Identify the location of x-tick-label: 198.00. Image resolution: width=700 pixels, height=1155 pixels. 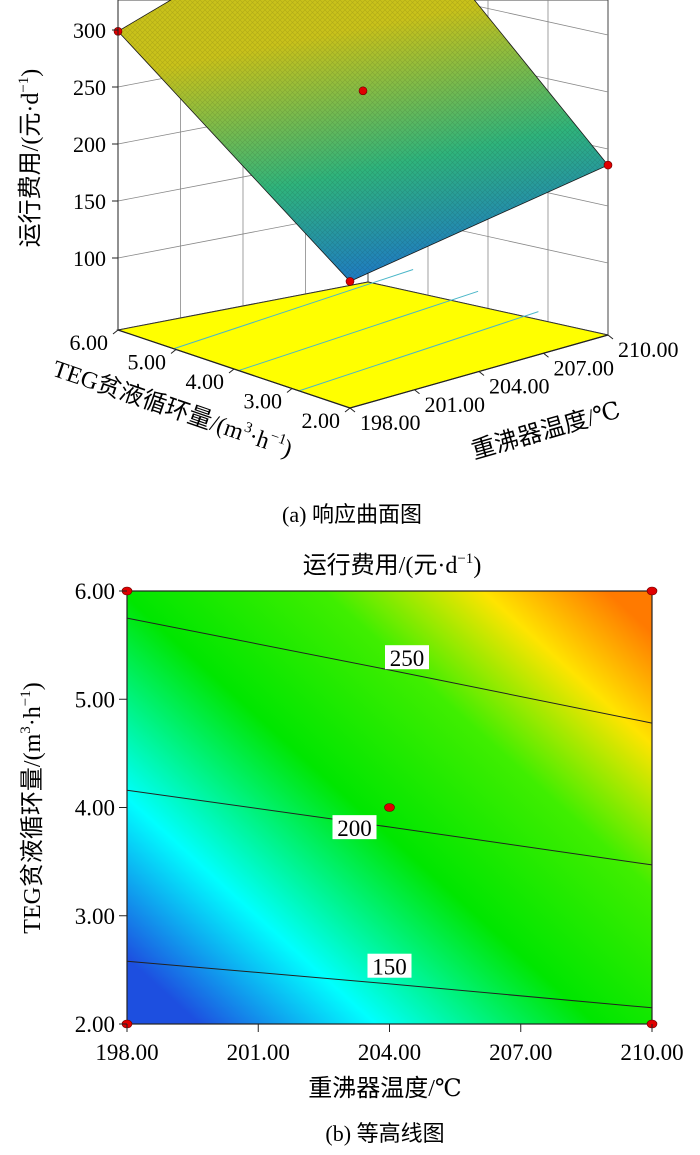
(126, 1052).